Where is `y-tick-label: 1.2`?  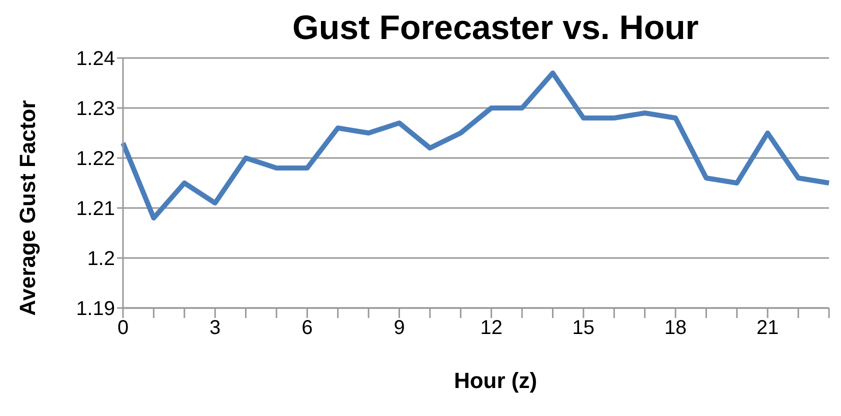 y-tick-label: 1.2 is located at coordinates (101, 259).